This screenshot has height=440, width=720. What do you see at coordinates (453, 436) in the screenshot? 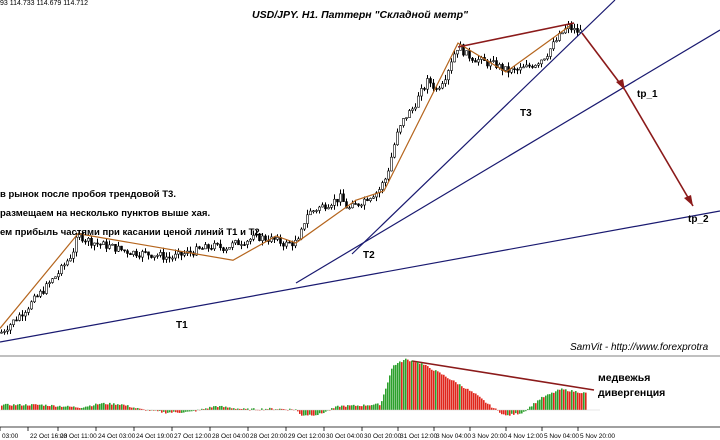
I see `time-axis-label: 3 Nov 04:00` at bounding box center [453, 436].